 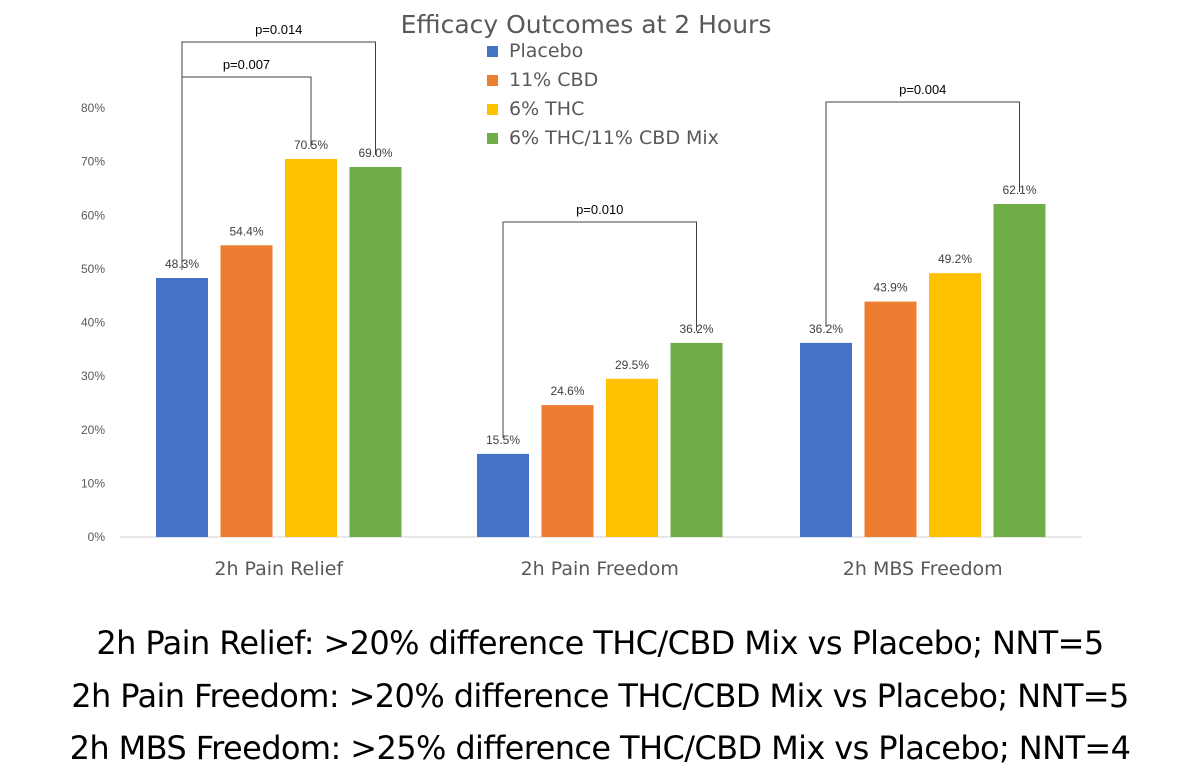 I want to click on legend-label: 6% THC, so click(x=546, y=109).